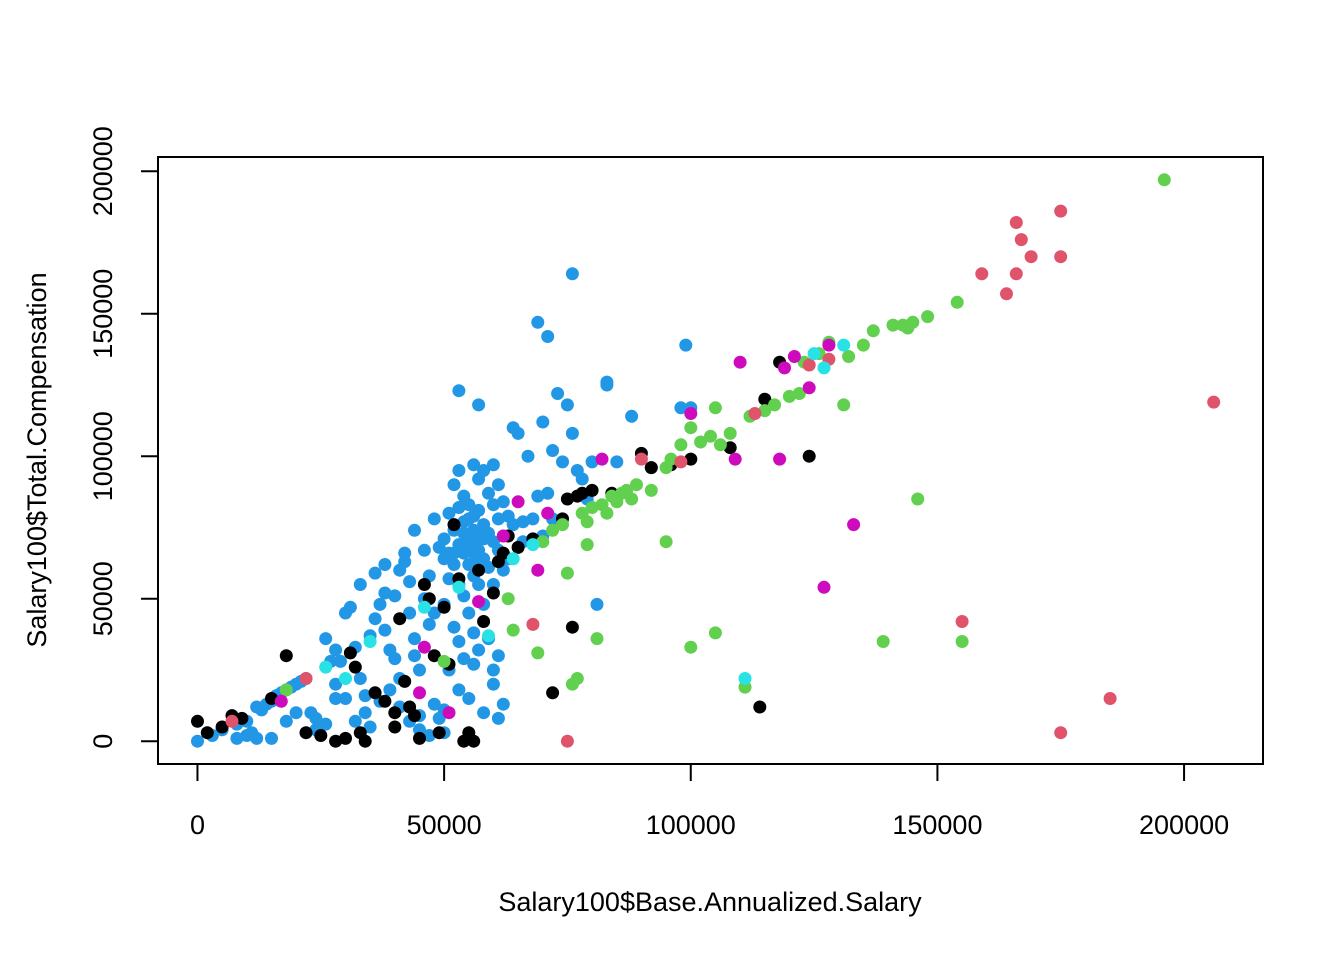 The height and width of the screenshot is (965, 1344). I want to click on x-tick-label: 50000, so click(444, 825).